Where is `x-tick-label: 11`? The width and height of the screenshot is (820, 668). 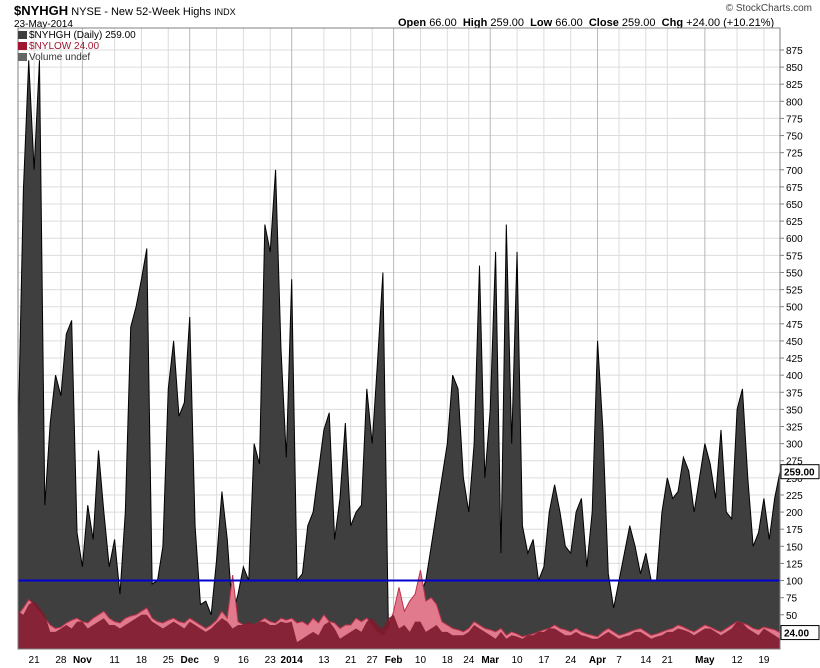 x-tick-label: 11 is located at coordinates (114, 660).